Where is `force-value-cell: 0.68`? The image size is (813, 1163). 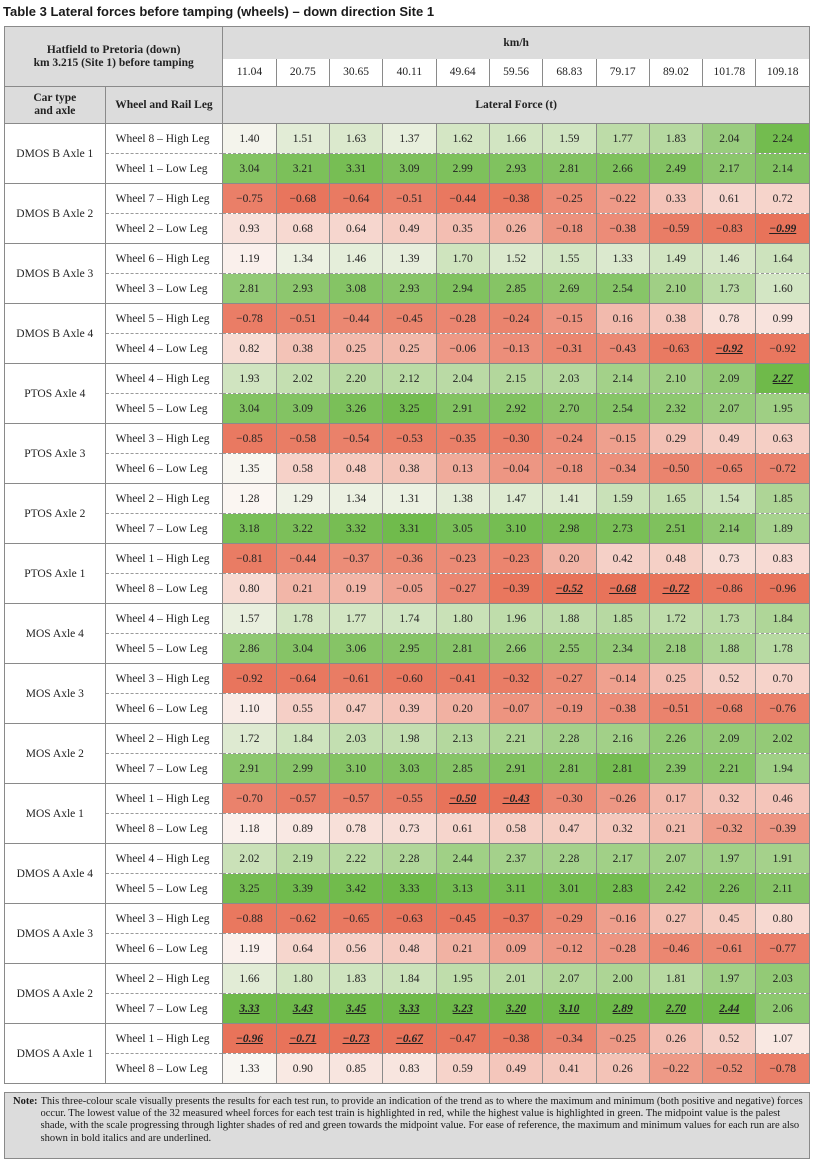 force-value-cell: 0.68 is located at coordinates (302, 228).